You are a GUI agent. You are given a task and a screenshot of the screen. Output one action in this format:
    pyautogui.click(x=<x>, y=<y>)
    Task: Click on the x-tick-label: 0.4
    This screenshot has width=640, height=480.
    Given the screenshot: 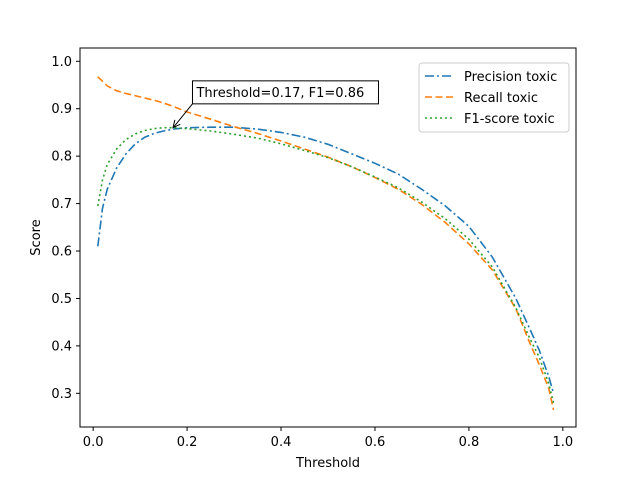 What is the action you would take?
    pyautogui.click(x=281, y=442)
    